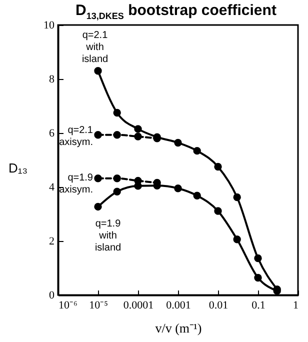 The height and width of the screenshot is (342, 308). What do you see at coordinates (18, 168) in the screenshot?
I see `y-axis-title: D₁₃` at bounding box center [18, 168].